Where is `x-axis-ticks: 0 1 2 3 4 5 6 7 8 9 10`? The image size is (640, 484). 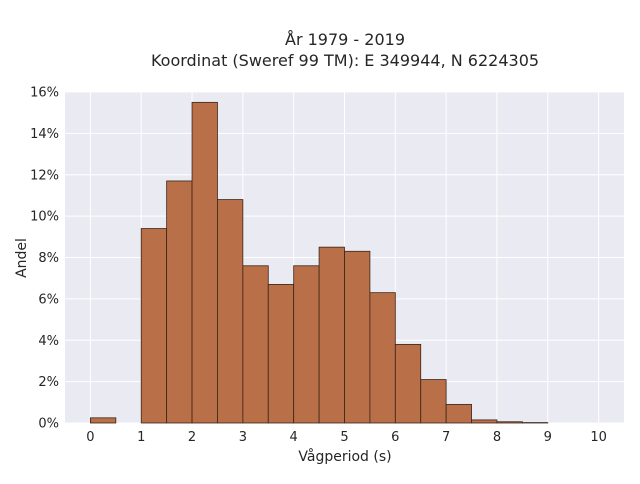
x-axis-ticks: 0 1 2 3 4 5 6 7 8 9 10 is located at coordinates (346, 437).